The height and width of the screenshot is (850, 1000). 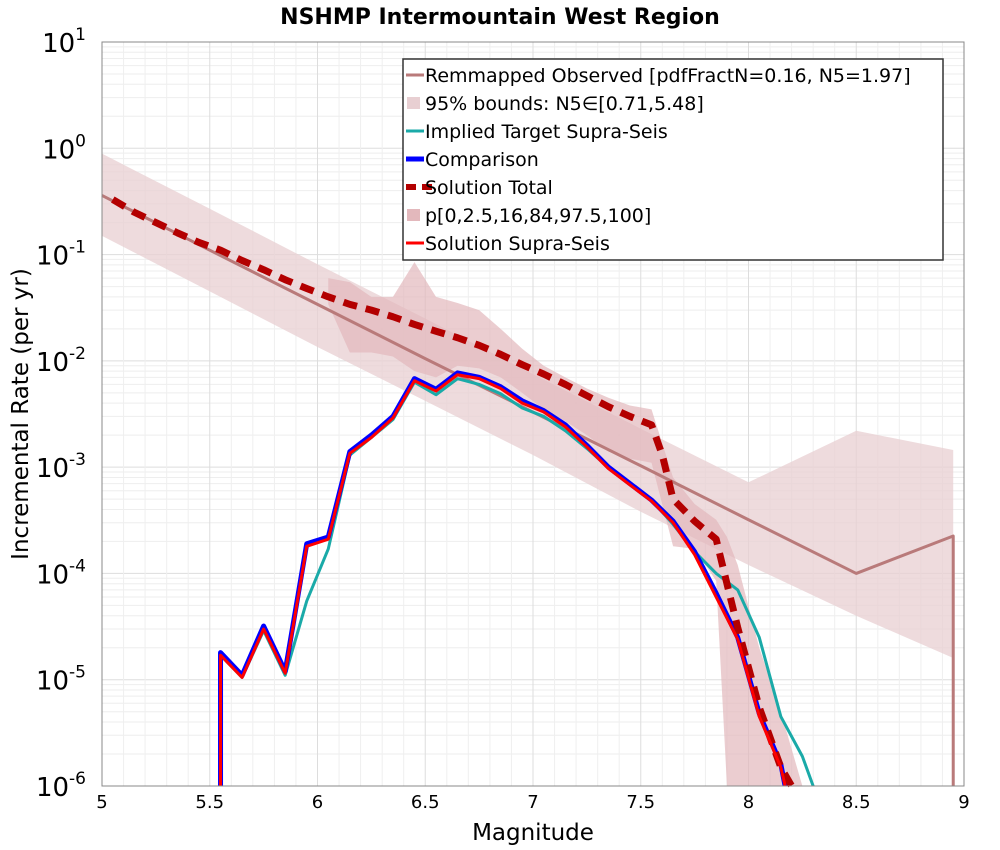 What do you see at coordinates (61, 467) in the screenshot?
I see `y-tick-label: 10⁻³` at bounding box center [61, 467].